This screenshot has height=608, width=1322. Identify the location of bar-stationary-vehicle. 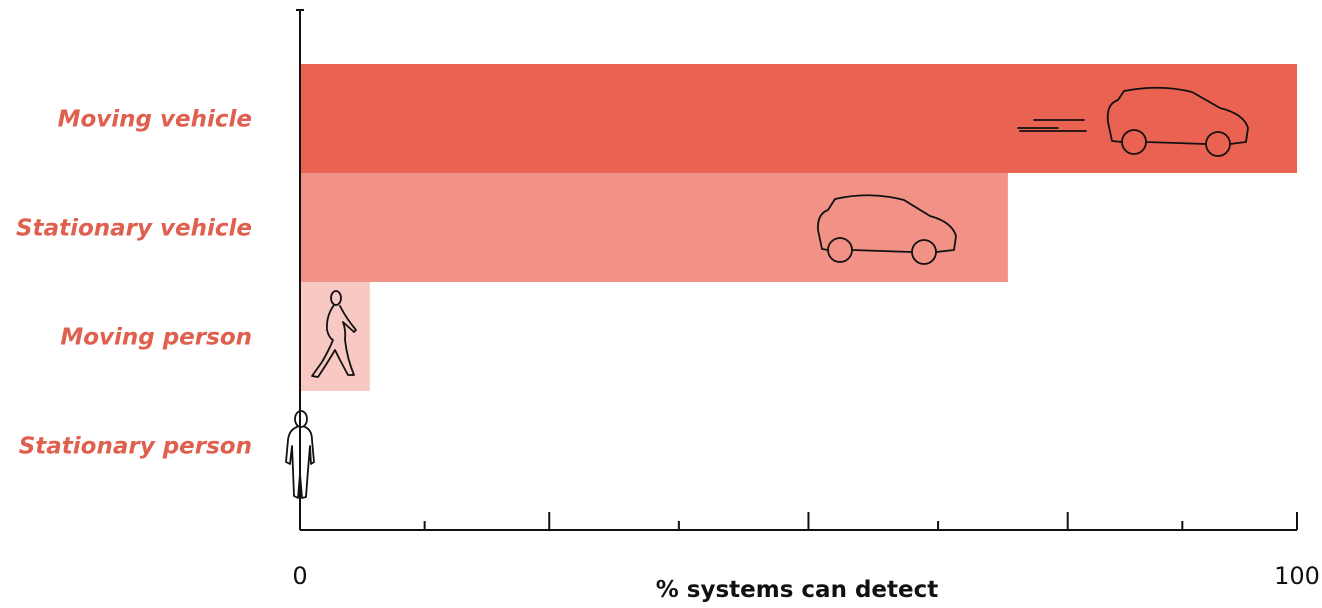
(654, 227).